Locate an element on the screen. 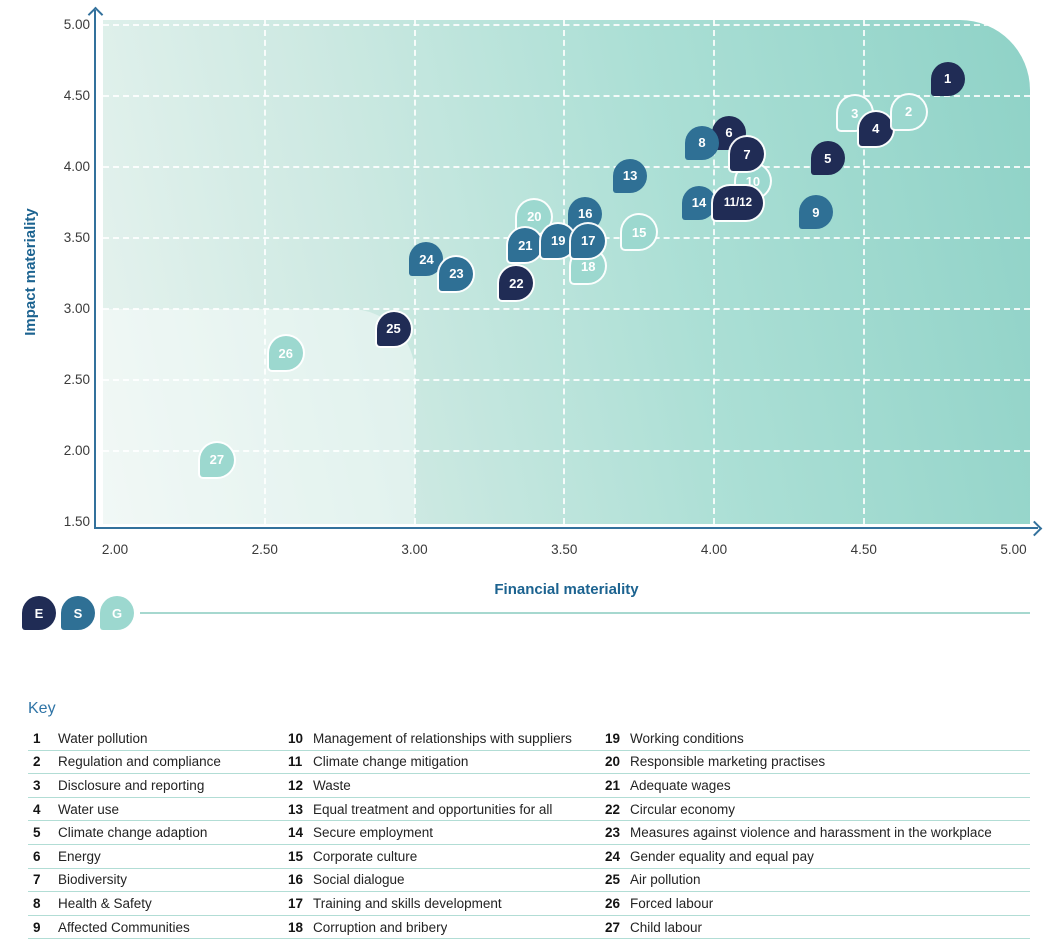 This screenshot has height=950, width=1054. key-row-number: 12 is located at coordinates (296, 785).